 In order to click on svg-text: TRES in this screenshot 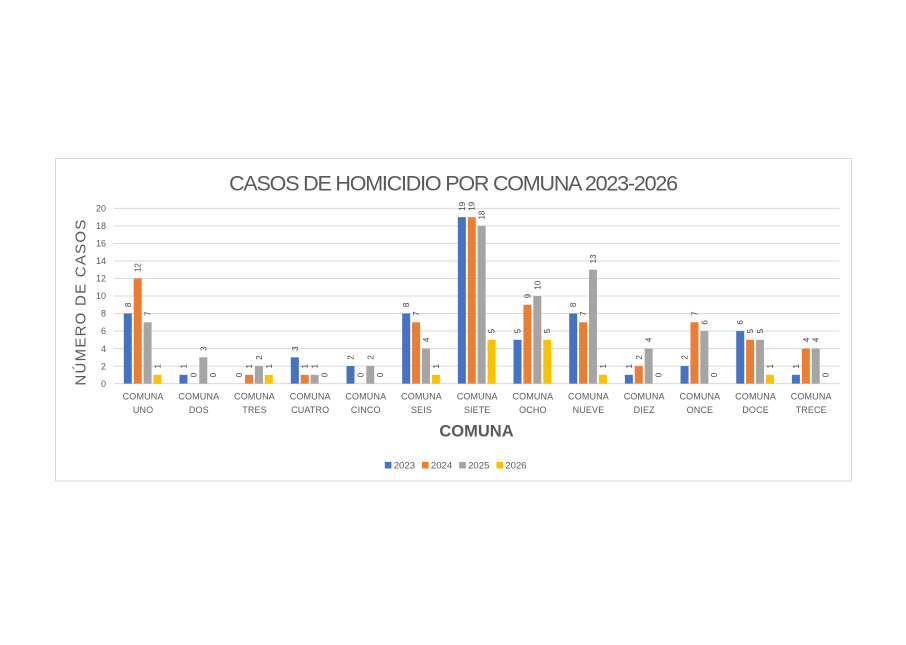, I will do `click(254, 410)`.